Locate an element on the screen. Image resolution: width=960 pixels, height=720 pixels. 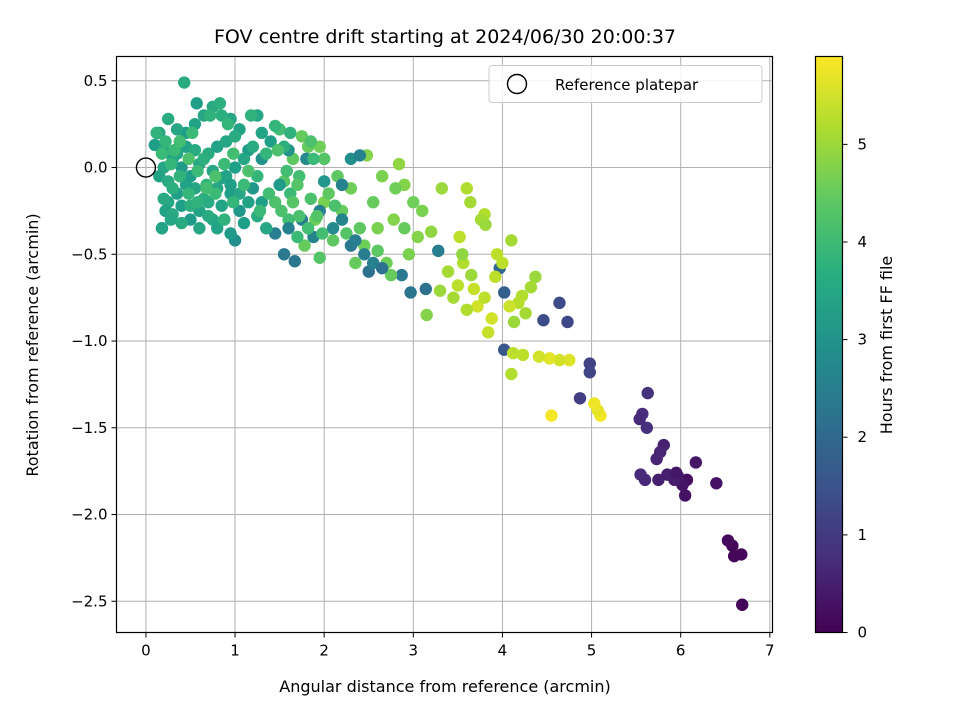
y-axis-label: Rotation from reference (arcmin) is located at coordinates (32, 344).